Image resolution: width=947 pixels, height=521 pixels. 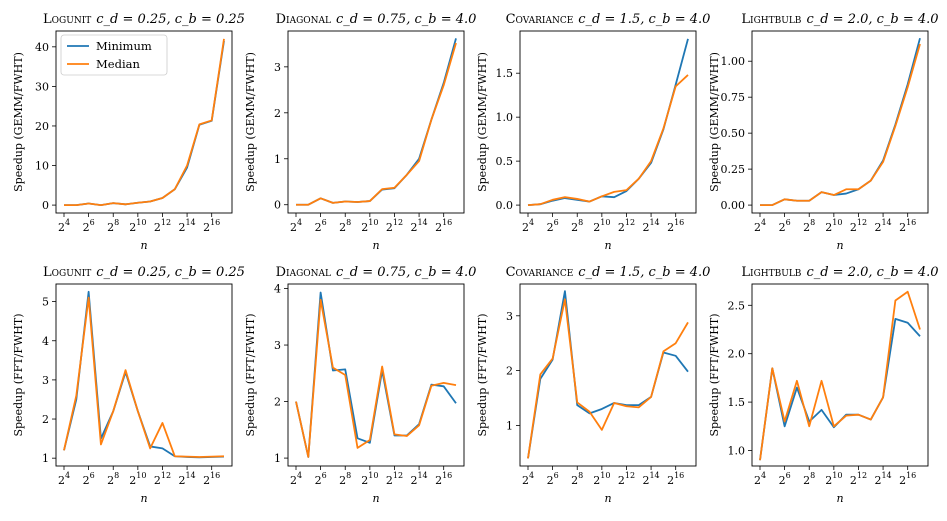 I want to click on y-tick-label: 2, so click(x=509, y=371).